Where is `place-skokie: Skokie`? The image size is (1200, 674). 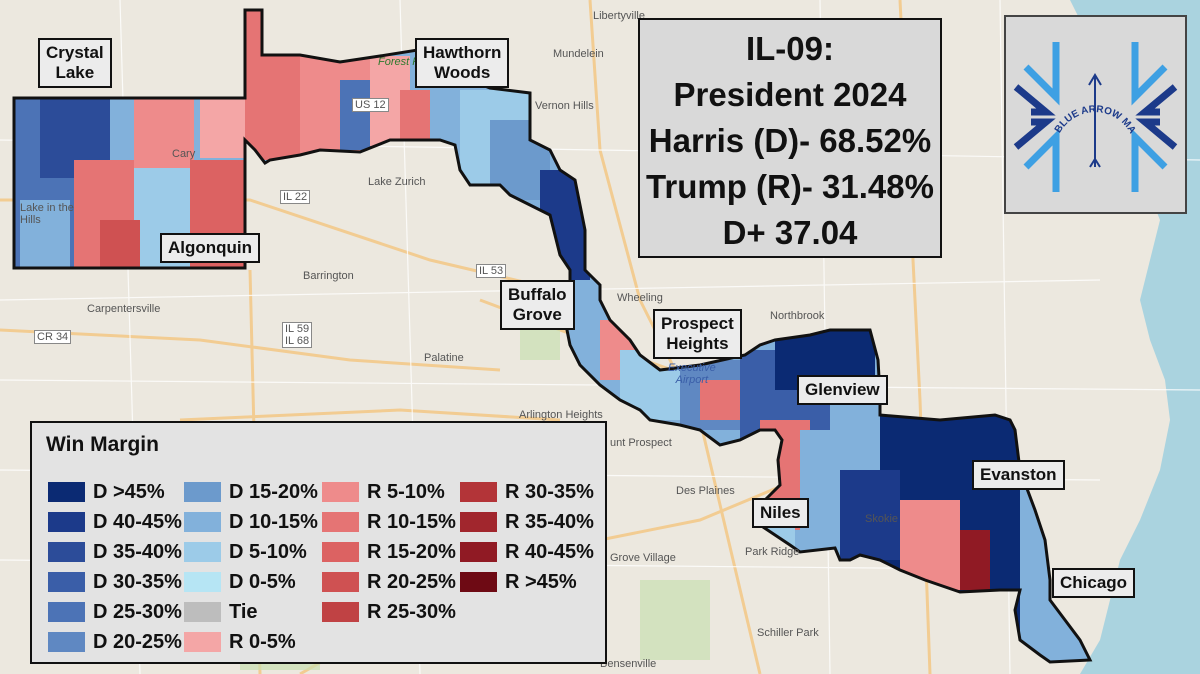 place-skokie: Skokie is located at coordinates (882, 519).